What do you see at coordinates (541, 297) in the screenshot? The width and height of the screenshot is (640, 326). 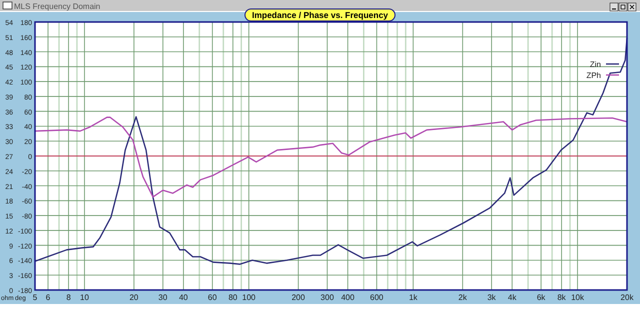 I see `x-tick-label: 6k` at bounding box center [541, 297].